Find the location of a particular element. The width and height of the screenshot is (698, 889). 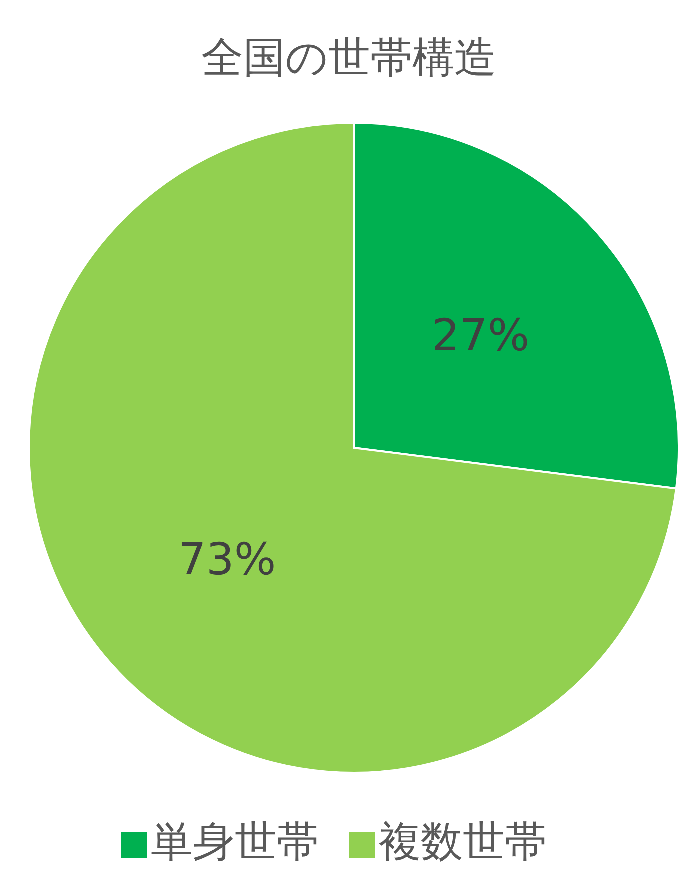

legend-label: 単身世帯 is located at coordinates (235, 841).